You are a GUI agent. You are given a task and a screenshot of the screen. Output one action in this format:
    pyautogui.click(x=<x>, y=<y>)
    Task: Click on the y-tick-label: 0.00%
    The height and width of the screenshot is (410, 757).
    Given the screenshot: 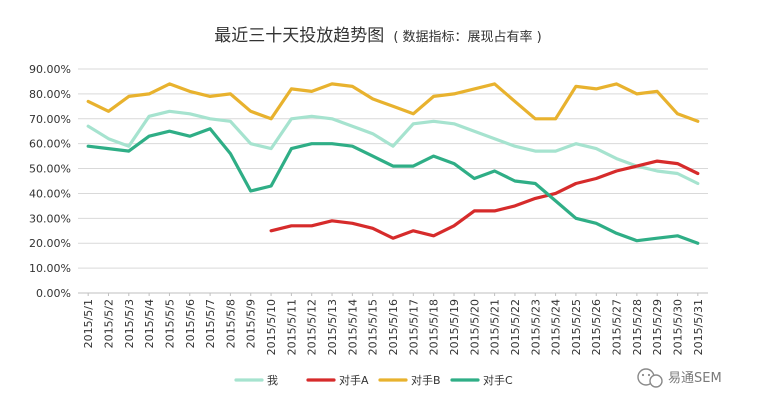 What is the action you would take?
    pyautogui.click(x=53, y=293)
    